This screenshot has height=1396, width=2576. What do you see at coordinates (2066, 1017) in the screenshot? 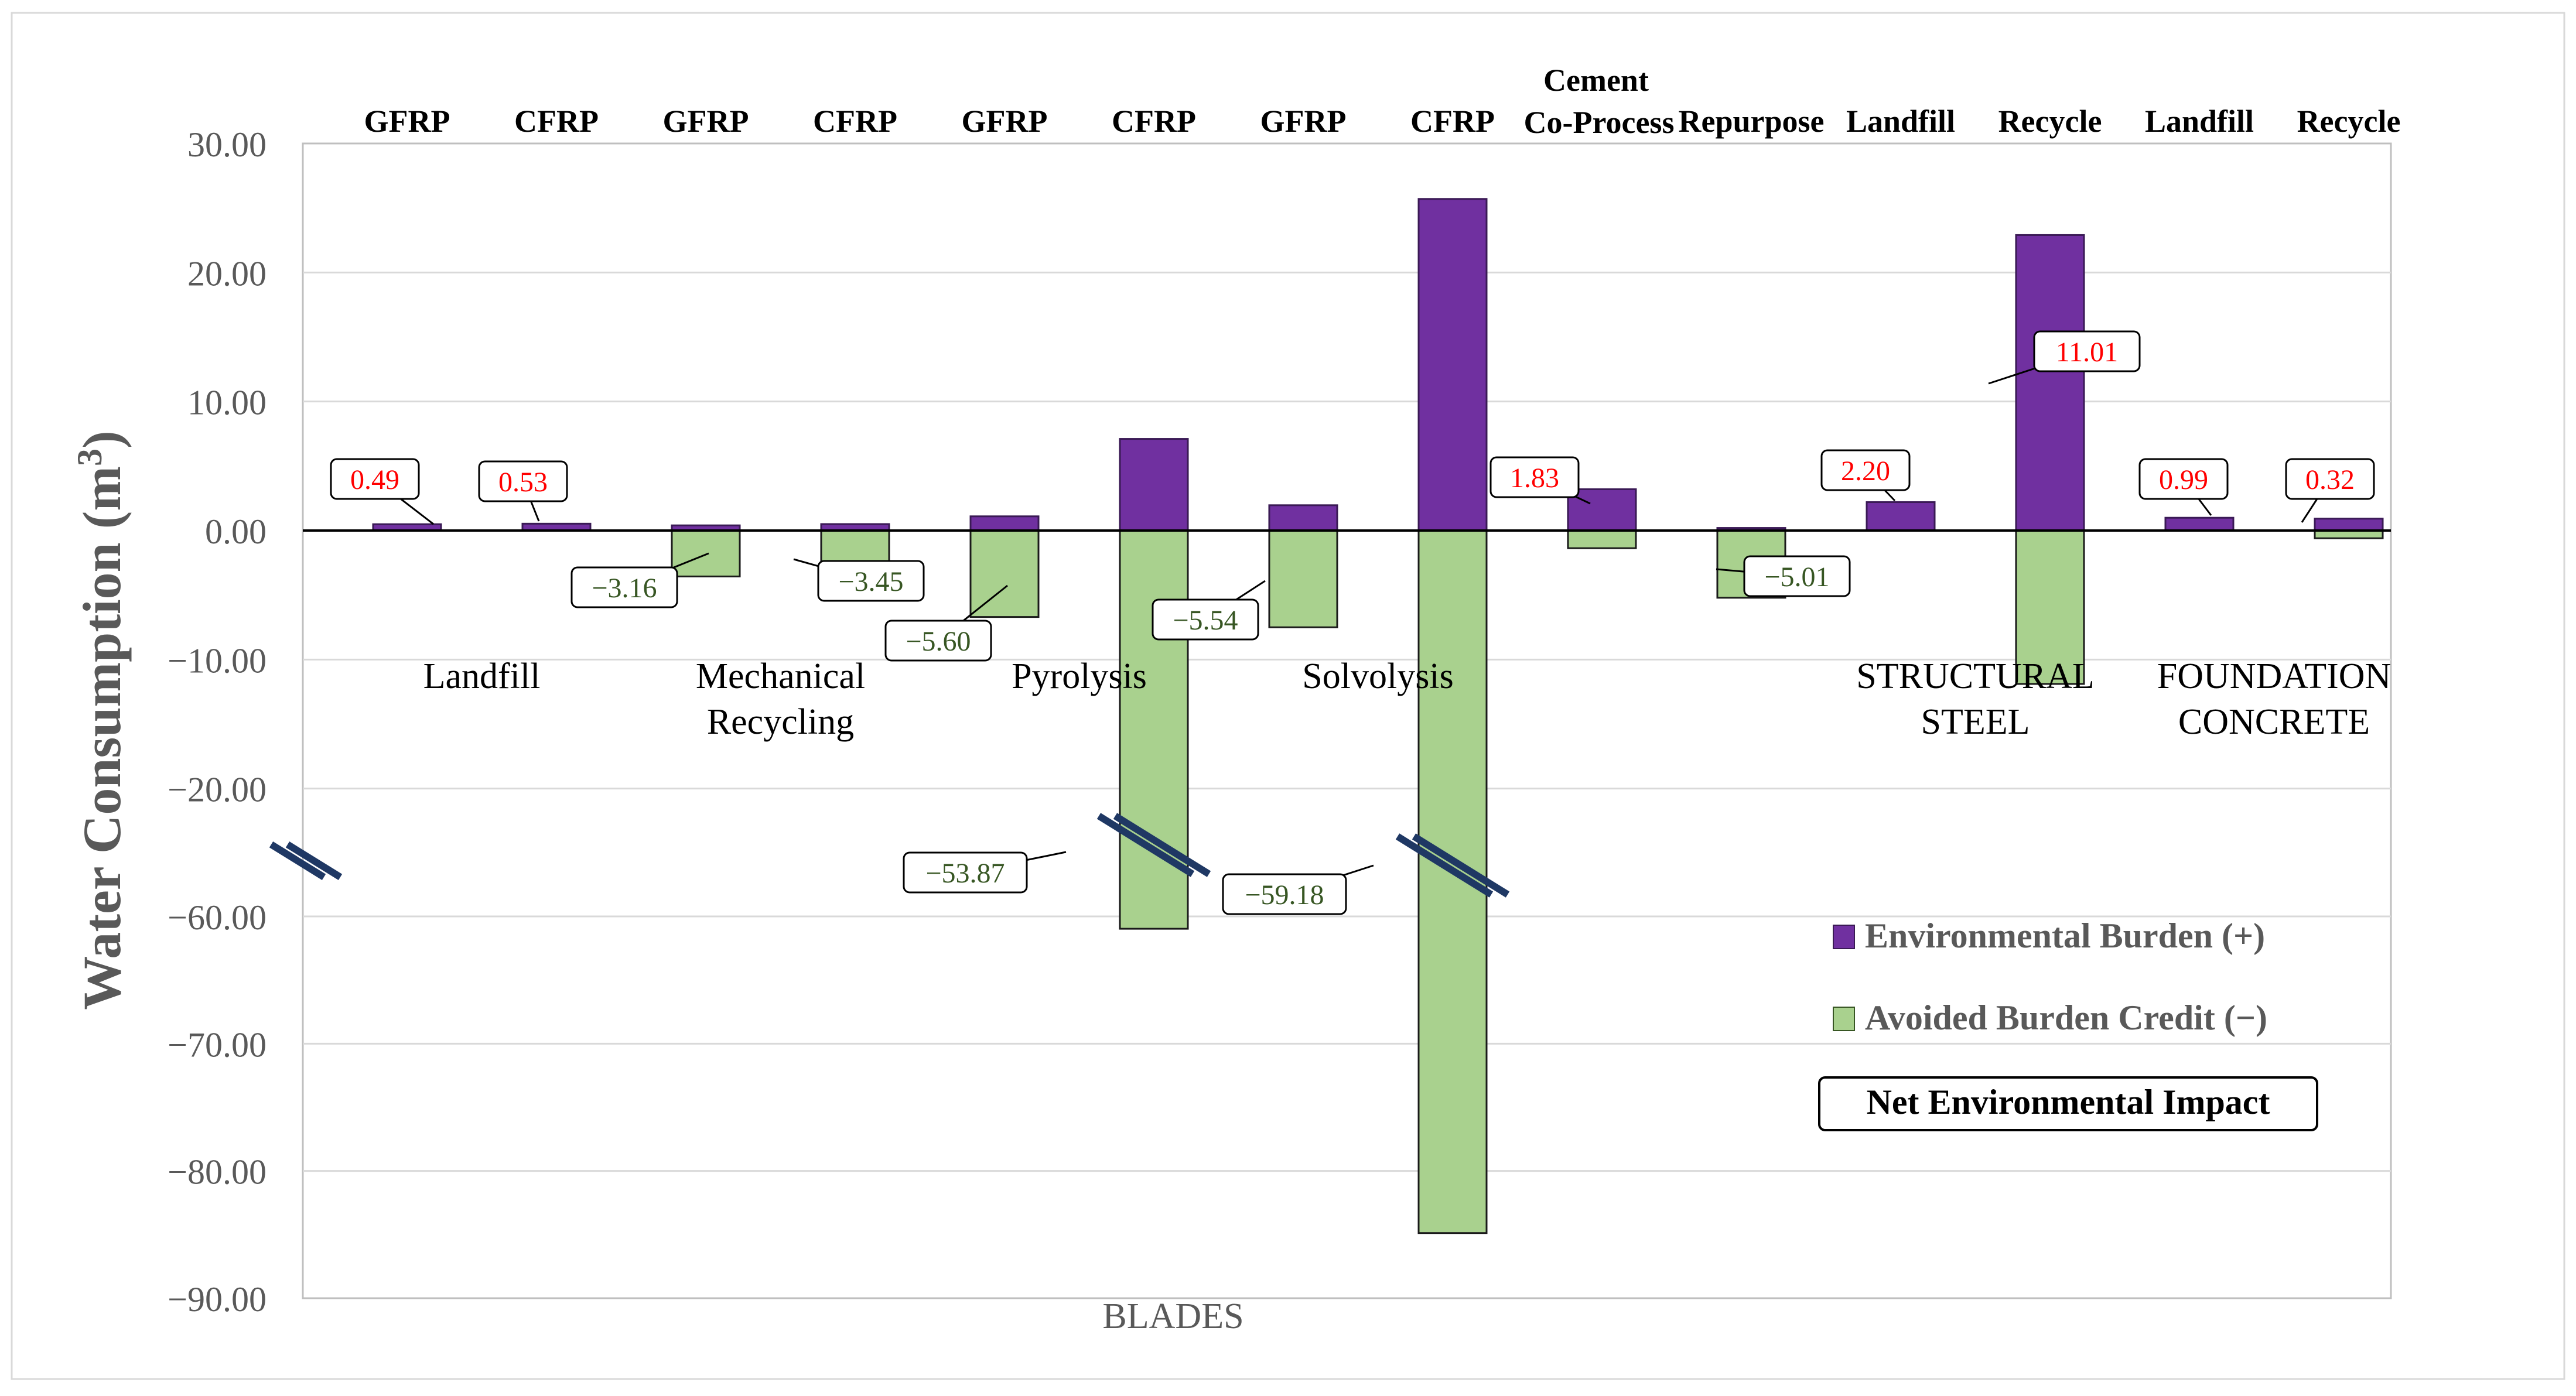
I see `legend-label-credit: Avoided Burden Credit (−)` at bounding box center [2066, 1017].